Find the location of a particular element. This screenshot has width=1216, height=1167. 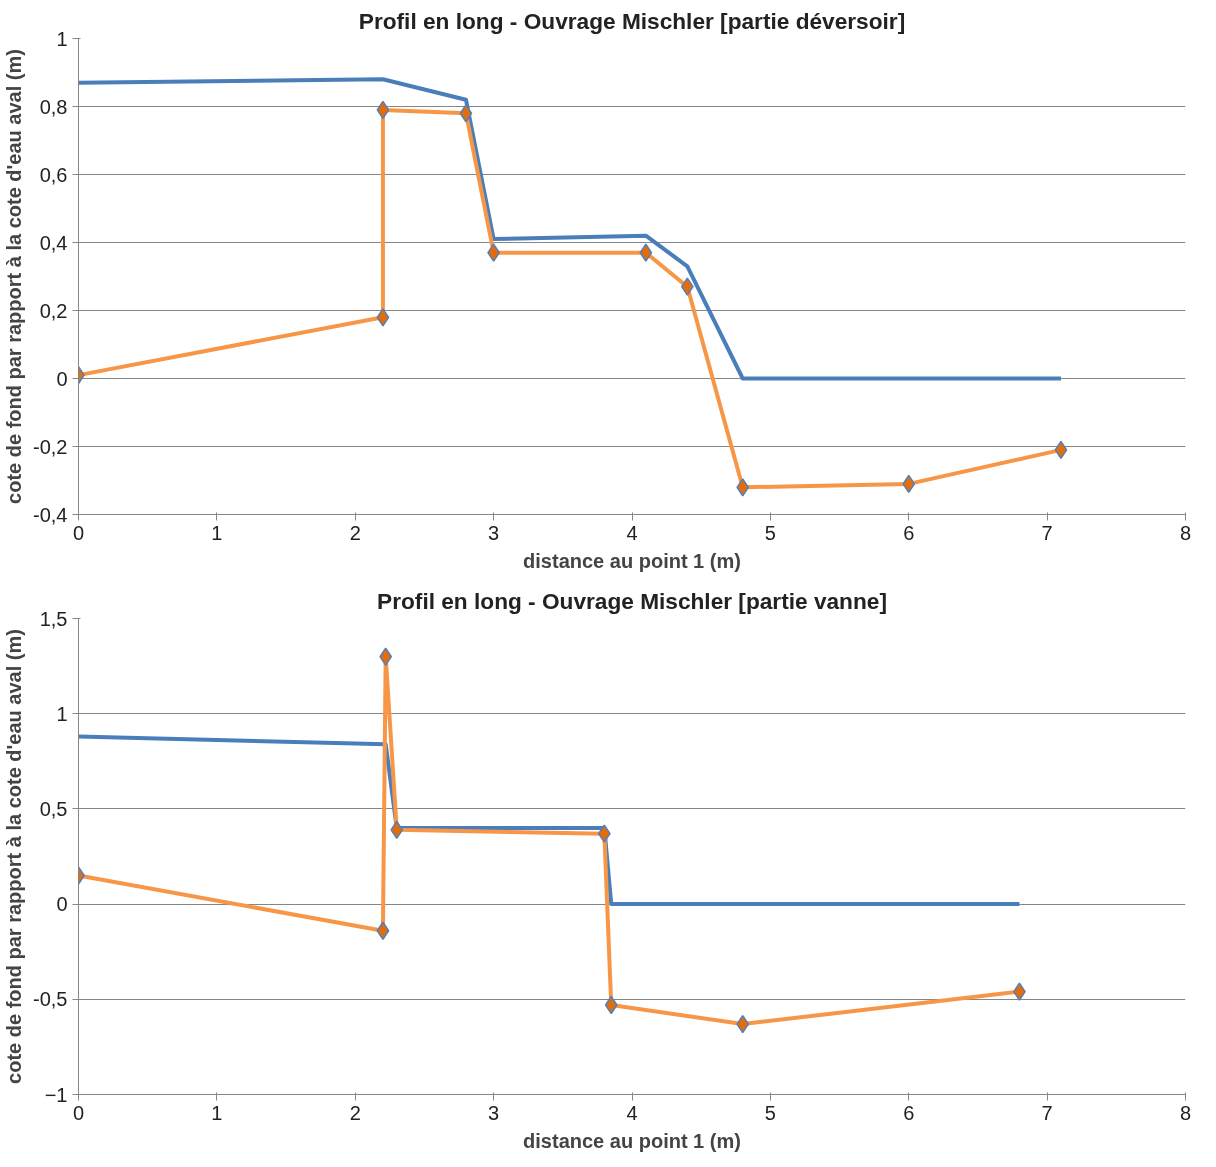

y-tick-label: −1 is located at coordinates (56, 1094).